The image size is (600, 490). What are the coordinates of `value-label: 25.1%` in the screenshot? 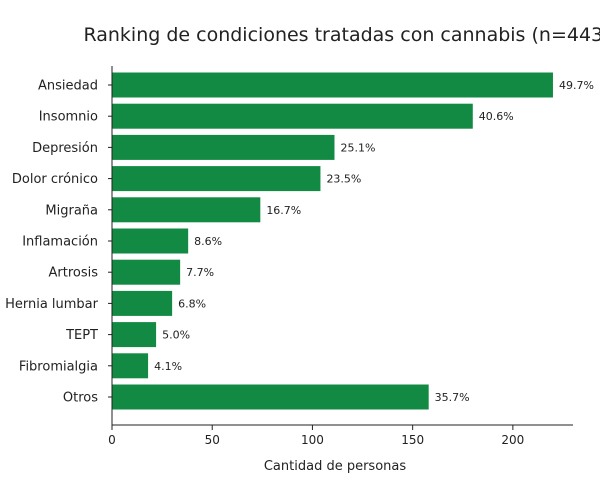 It's located at (357, 147).